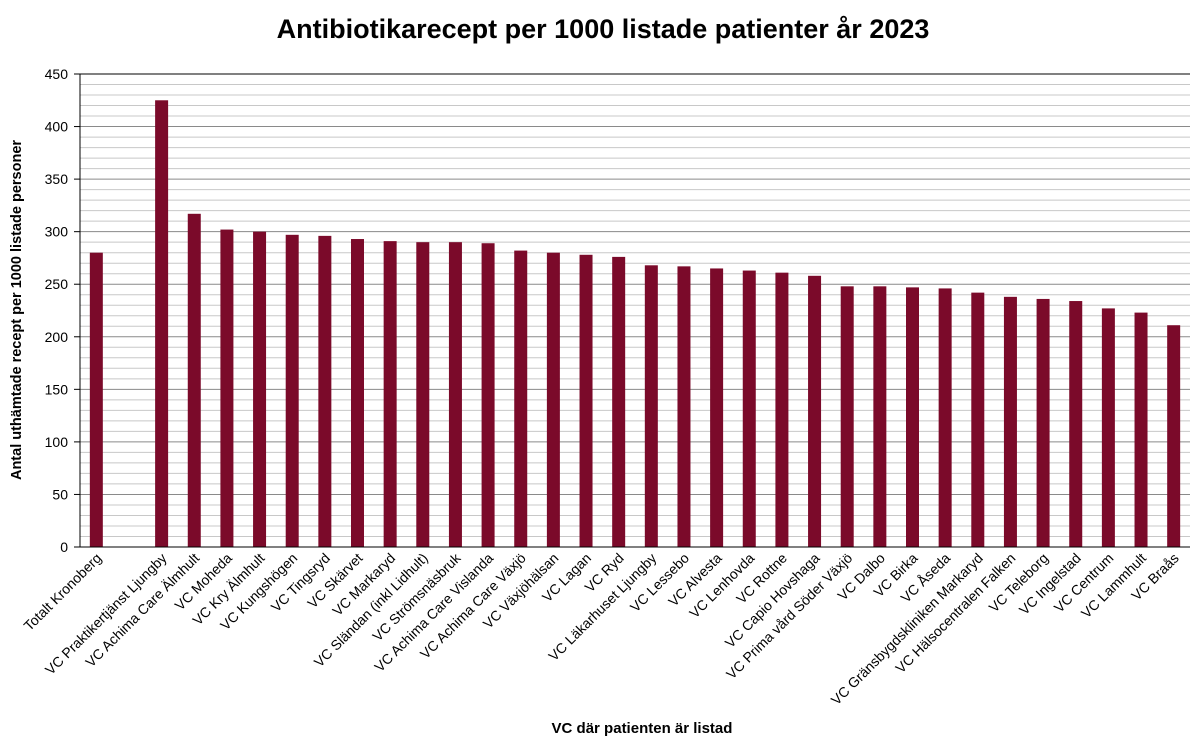  What do you see at coordinates (57, 127) in the screenshot?
I see `y-tick-label: 400` at bounding box center [57, 127].